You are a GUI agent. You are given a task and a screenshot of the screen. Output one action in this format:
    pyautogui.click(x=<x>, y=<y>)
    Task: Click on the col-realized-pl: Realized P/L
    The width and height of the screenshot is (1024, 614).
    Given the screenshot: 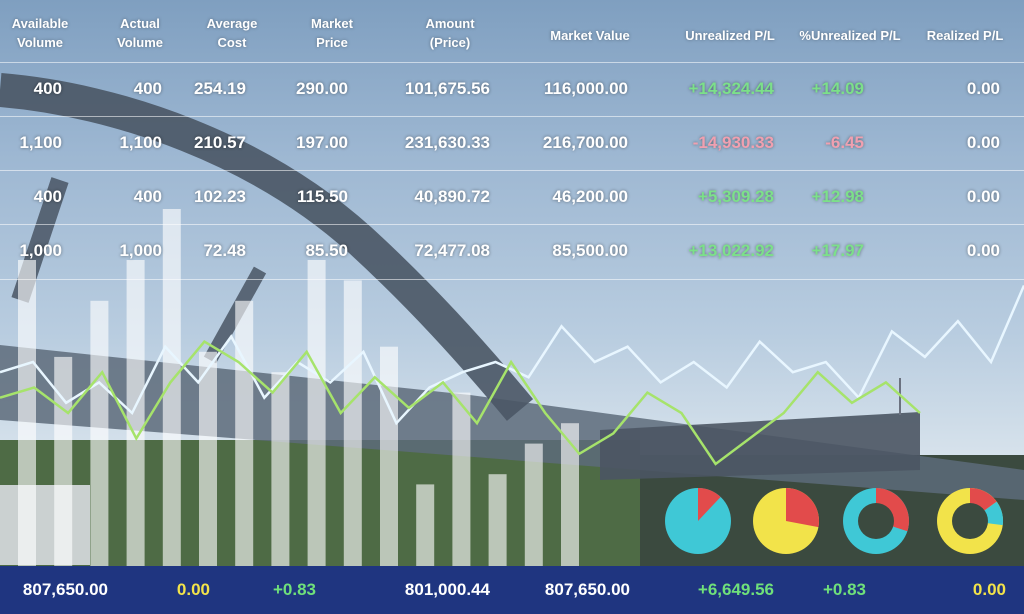 What is the action you would take?
    pyautogui.click(x=965, y=35)
    